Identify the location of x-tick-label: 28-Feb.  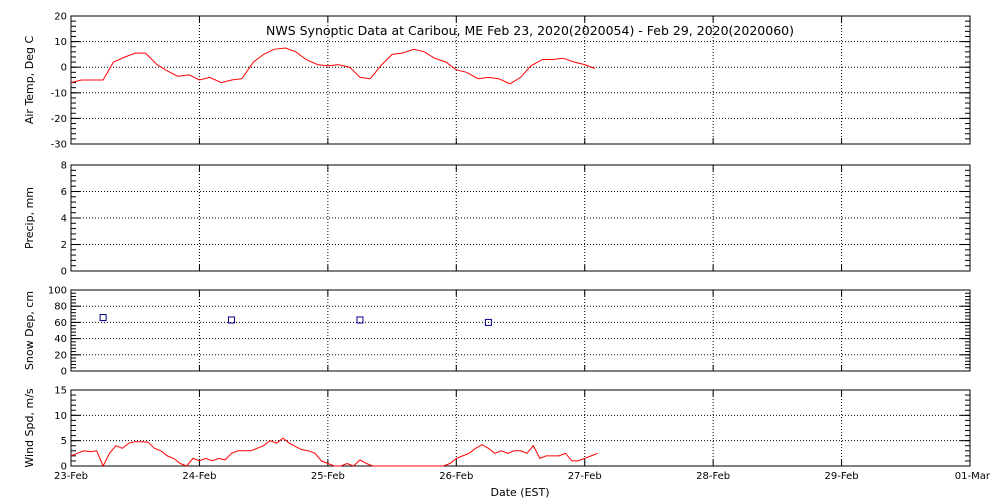
(713, 476).